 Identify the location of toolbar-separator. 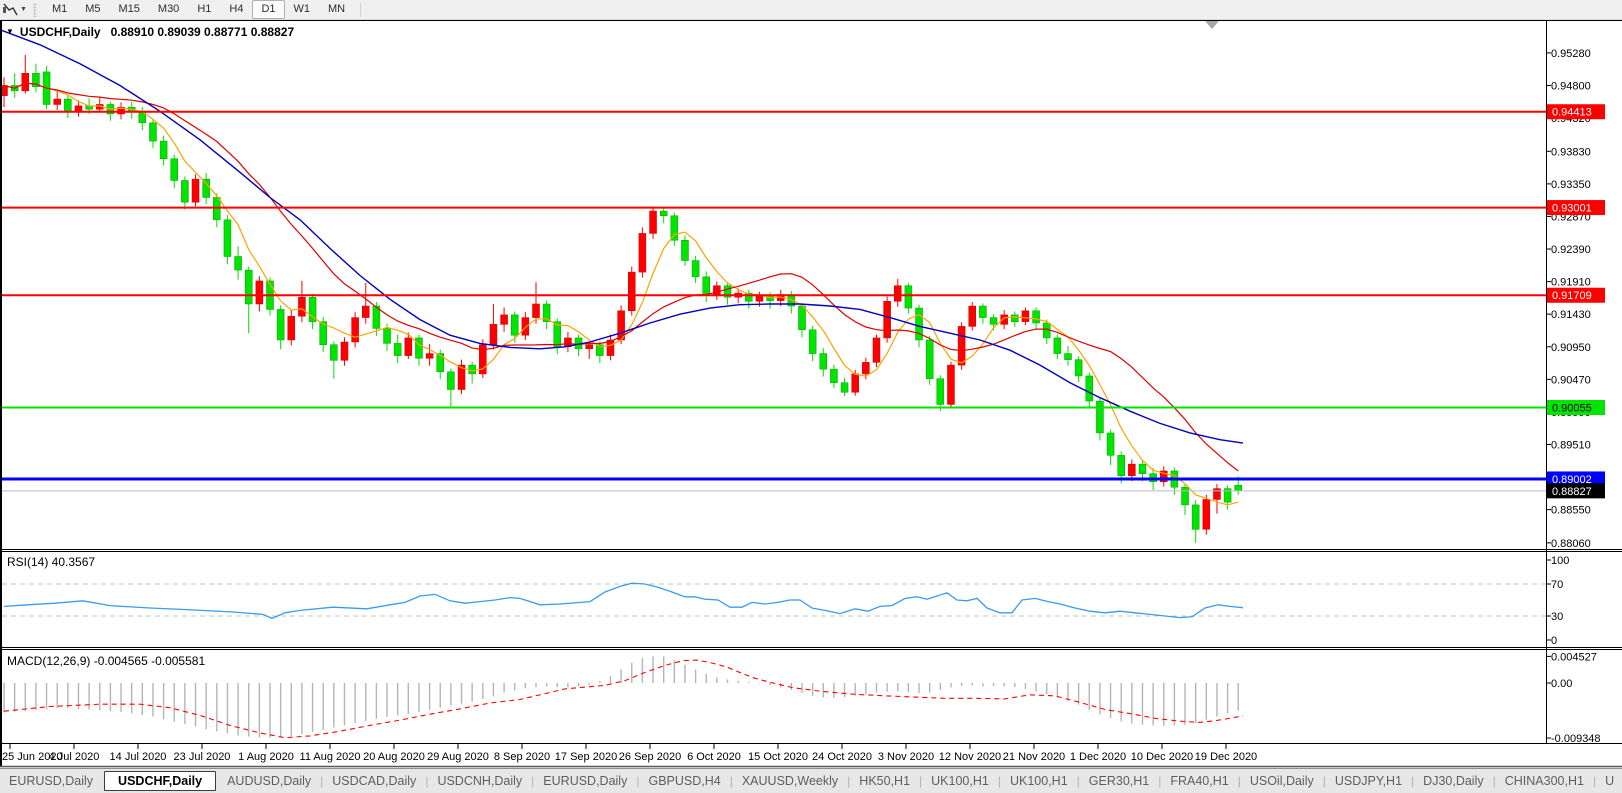
(361, 9).